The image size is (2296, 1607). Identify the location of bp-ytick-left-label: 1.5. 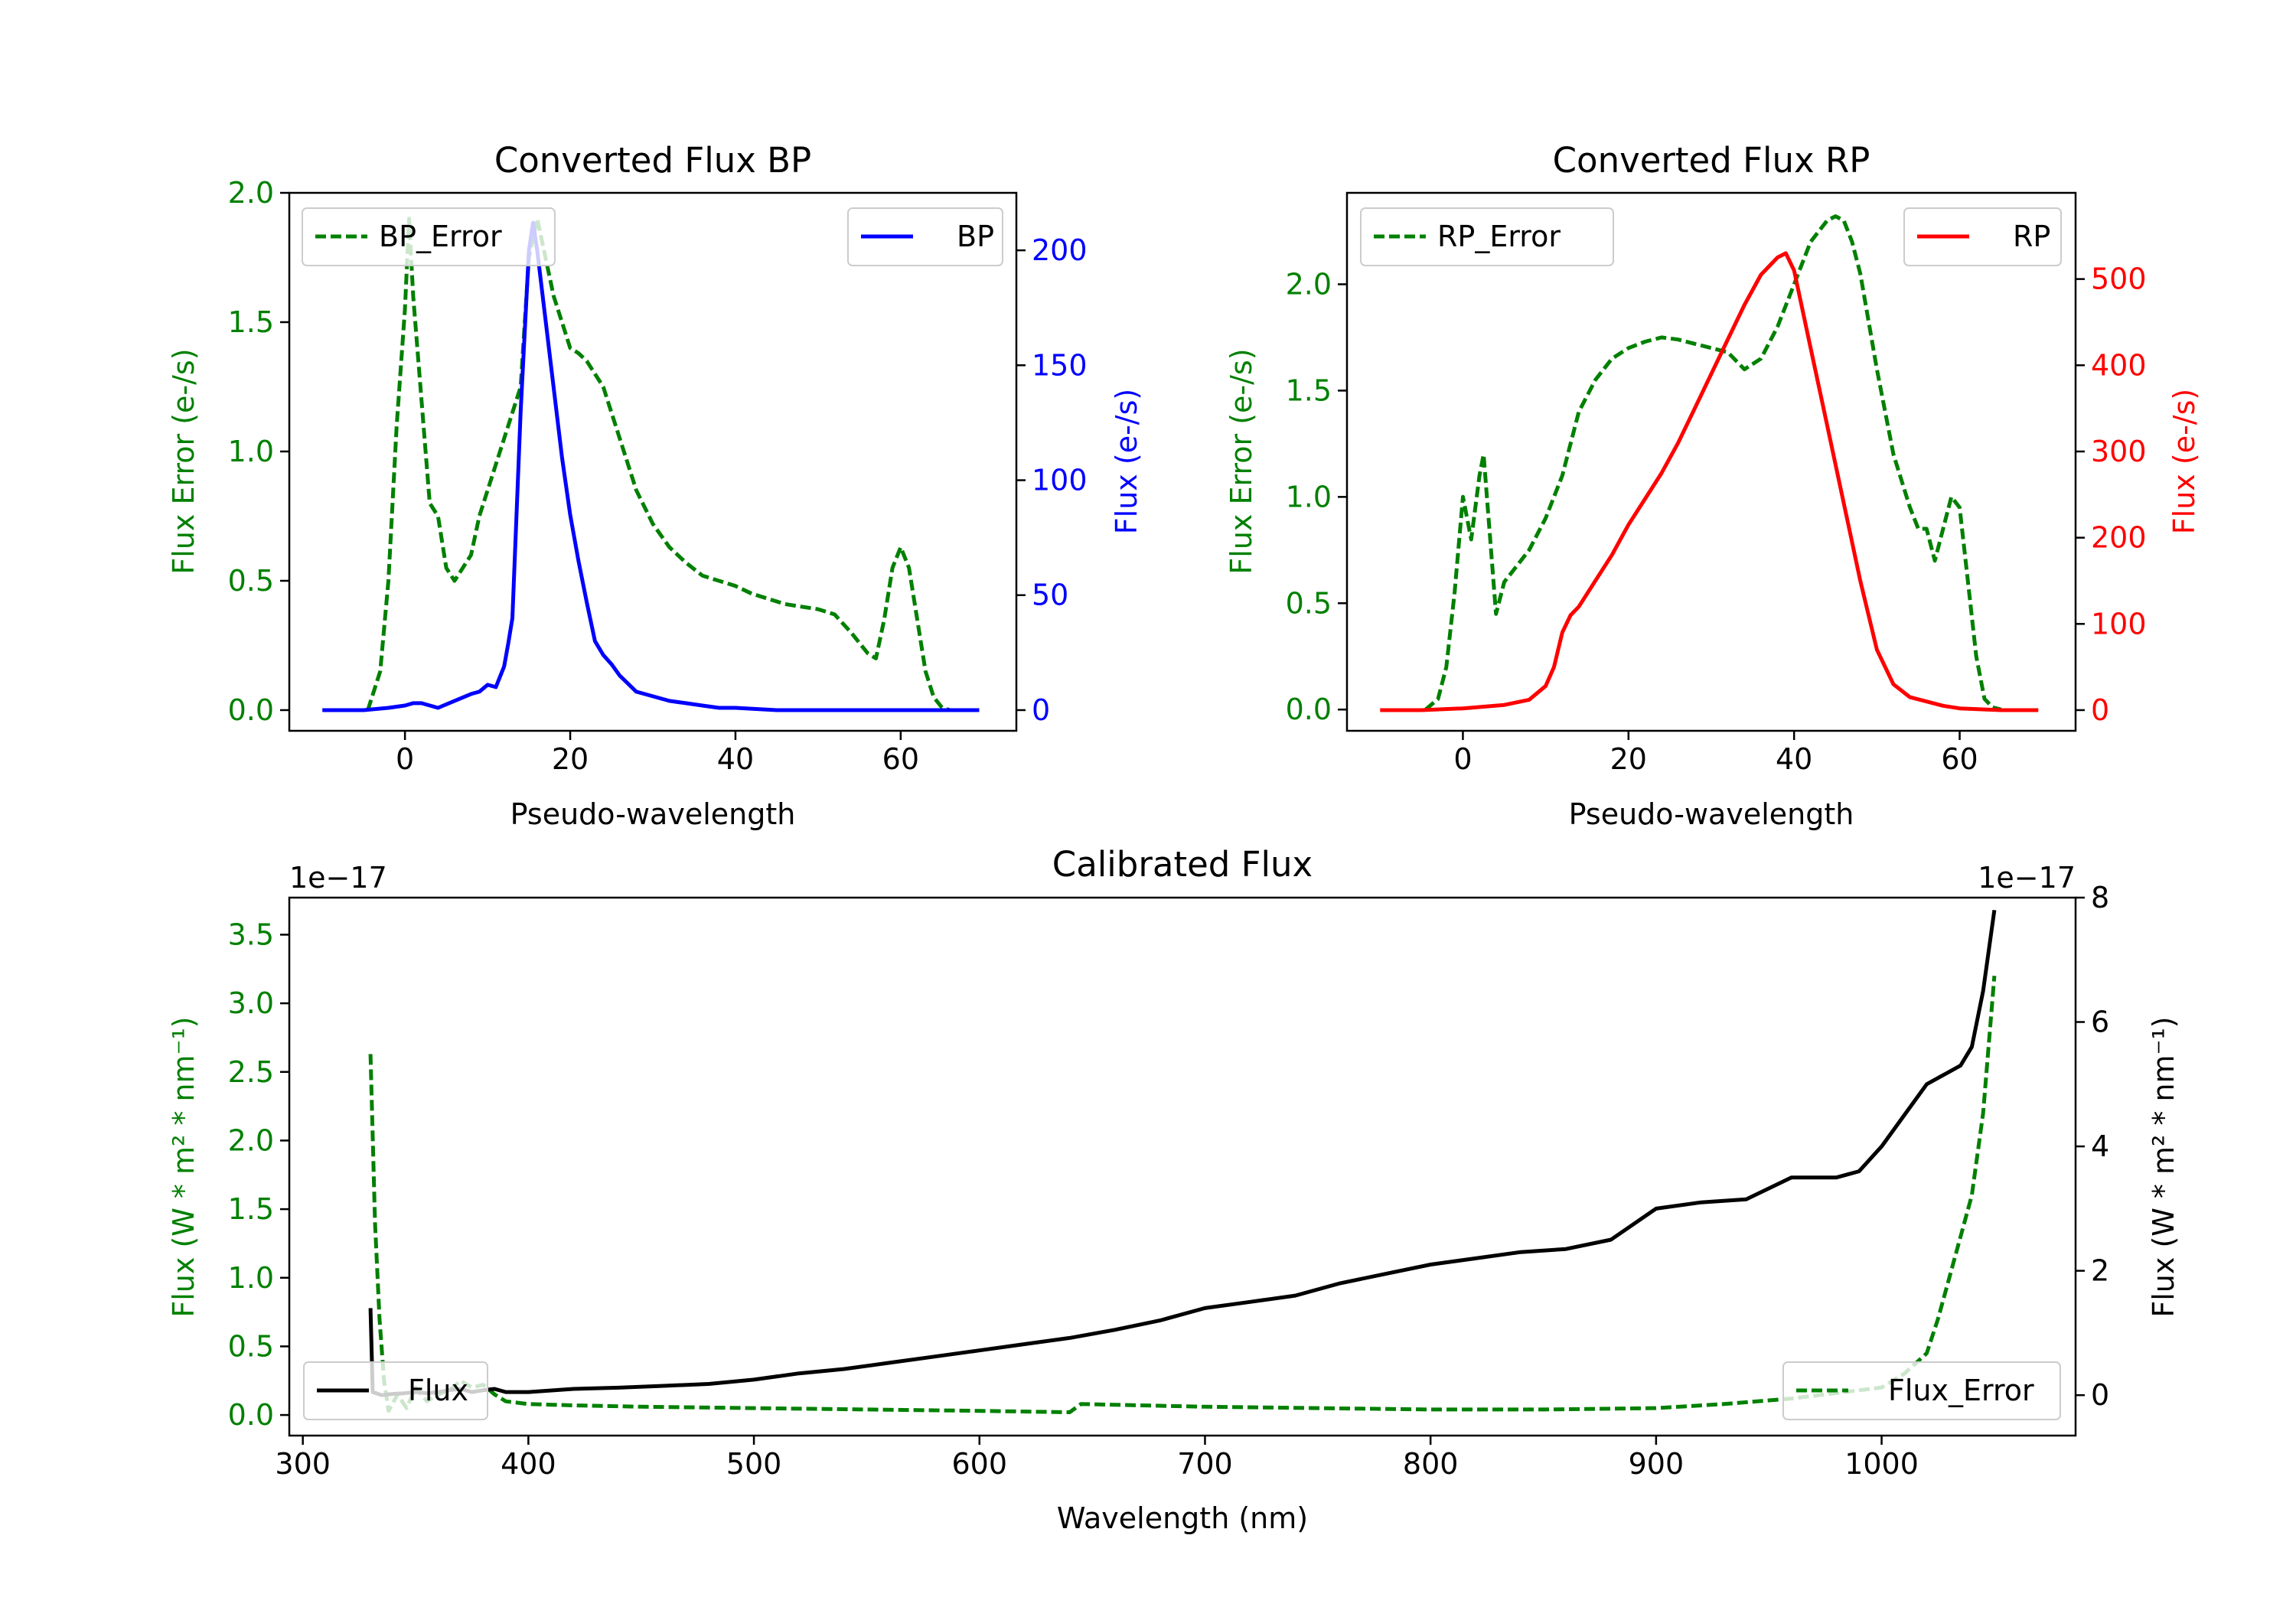
(251, 322).